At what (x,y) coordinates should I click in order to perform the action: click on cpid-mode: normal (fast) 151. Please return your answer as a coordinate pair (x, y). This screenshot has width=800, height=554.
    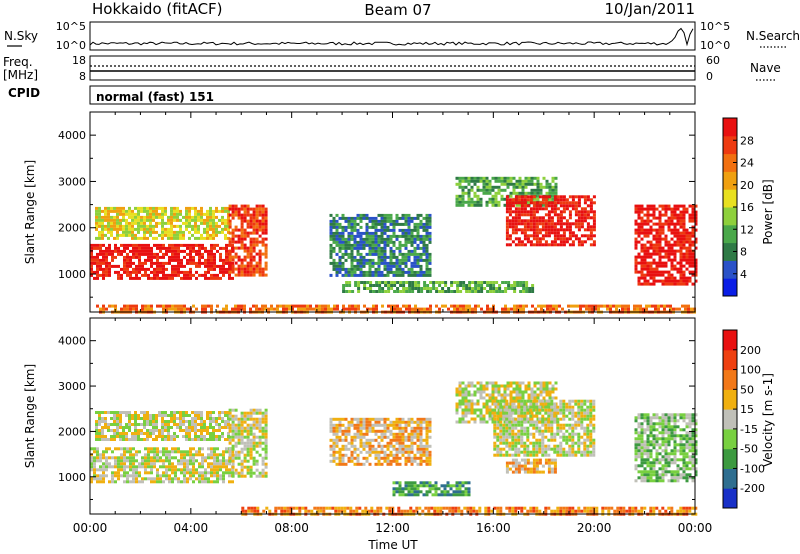
    Looking at the image, I should click on (155, 97).